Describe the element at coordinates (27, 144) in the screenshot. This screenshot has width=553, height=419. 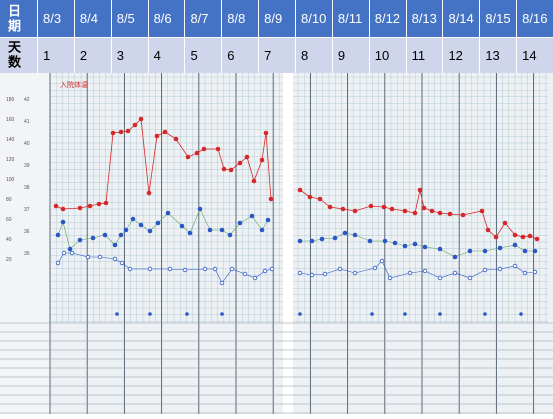
I see `temp-scale-label: 40` at that location.